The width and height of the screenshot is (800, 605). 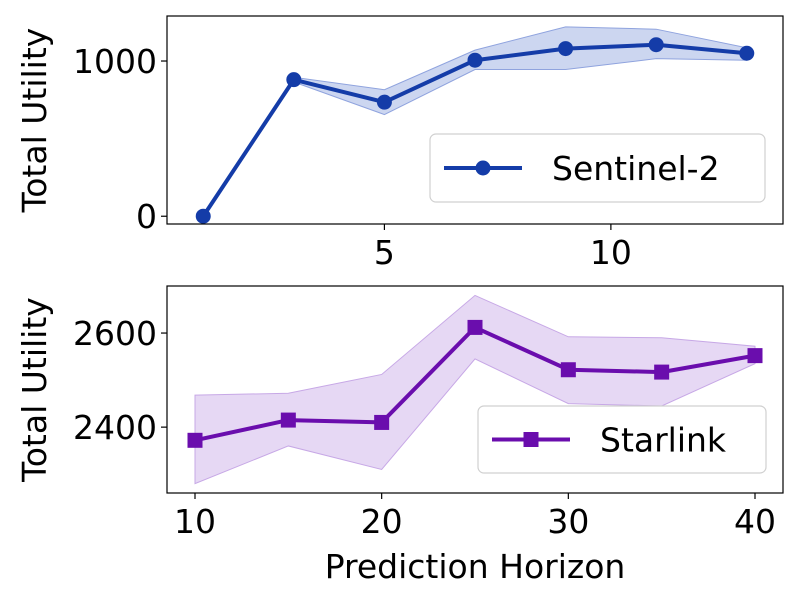 What do you see at coordinates (384, 252) in the screenshot?
I see `x-tick-label: 5` at bounding box center [384, 252].